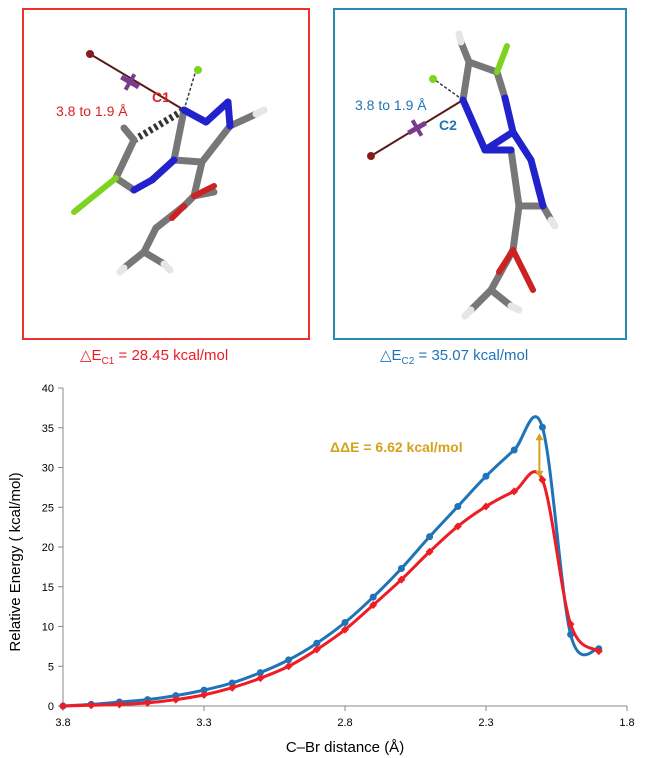  What do you see at coordinates (48, 588) in the screenshot?
I see `y-tick-label: 15` at bounding box center [48, 588].